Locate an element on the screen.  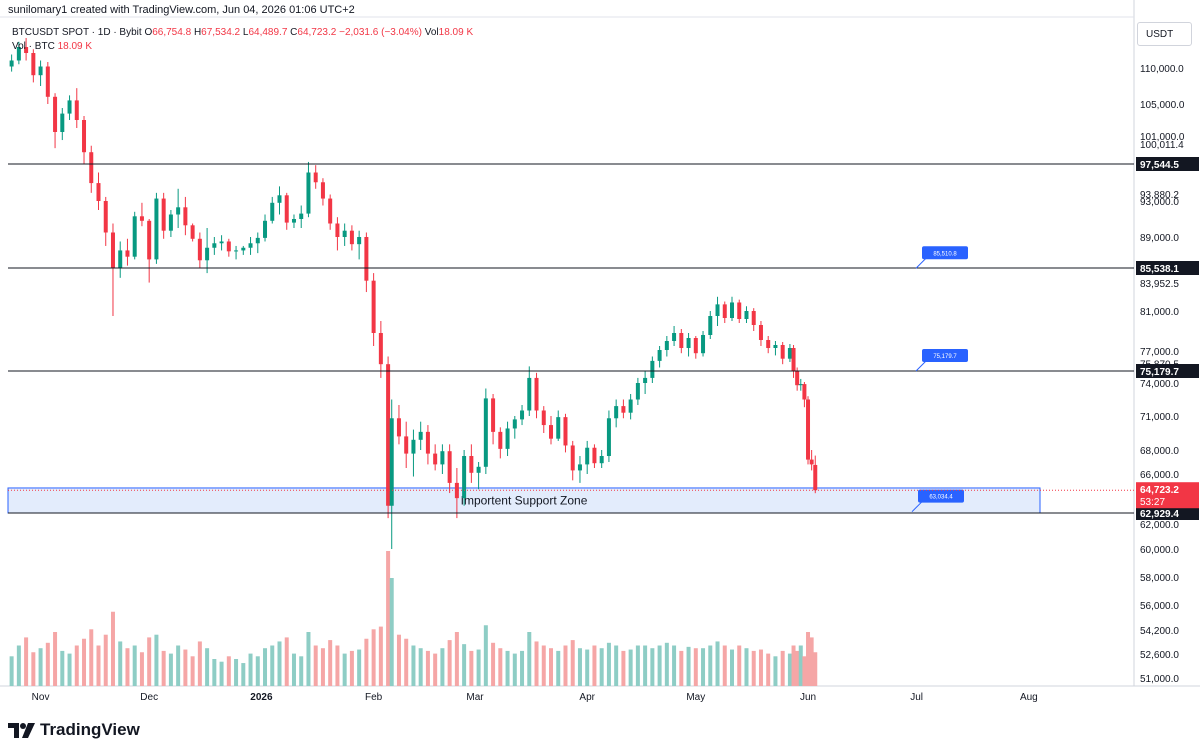
tradingview-brand: TradingView is located at coordinates (74, 730).